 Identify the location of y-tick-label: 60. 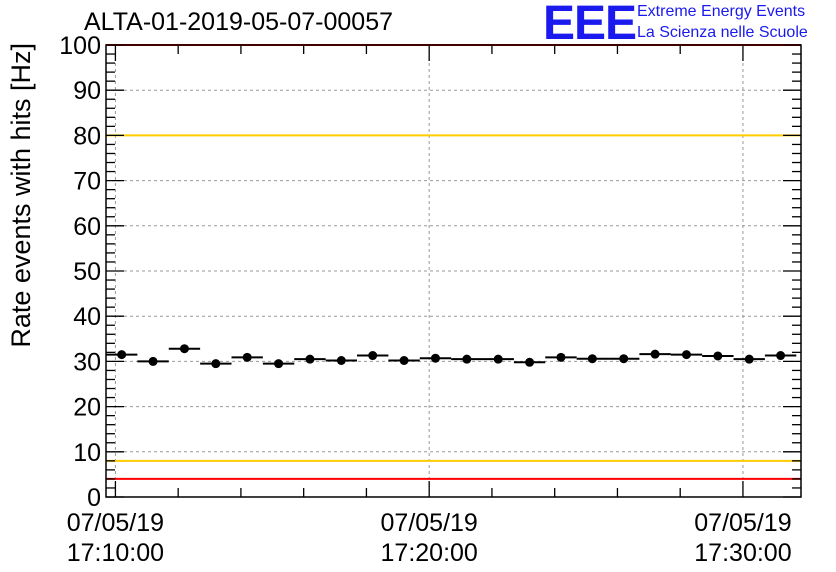
(87, 227).